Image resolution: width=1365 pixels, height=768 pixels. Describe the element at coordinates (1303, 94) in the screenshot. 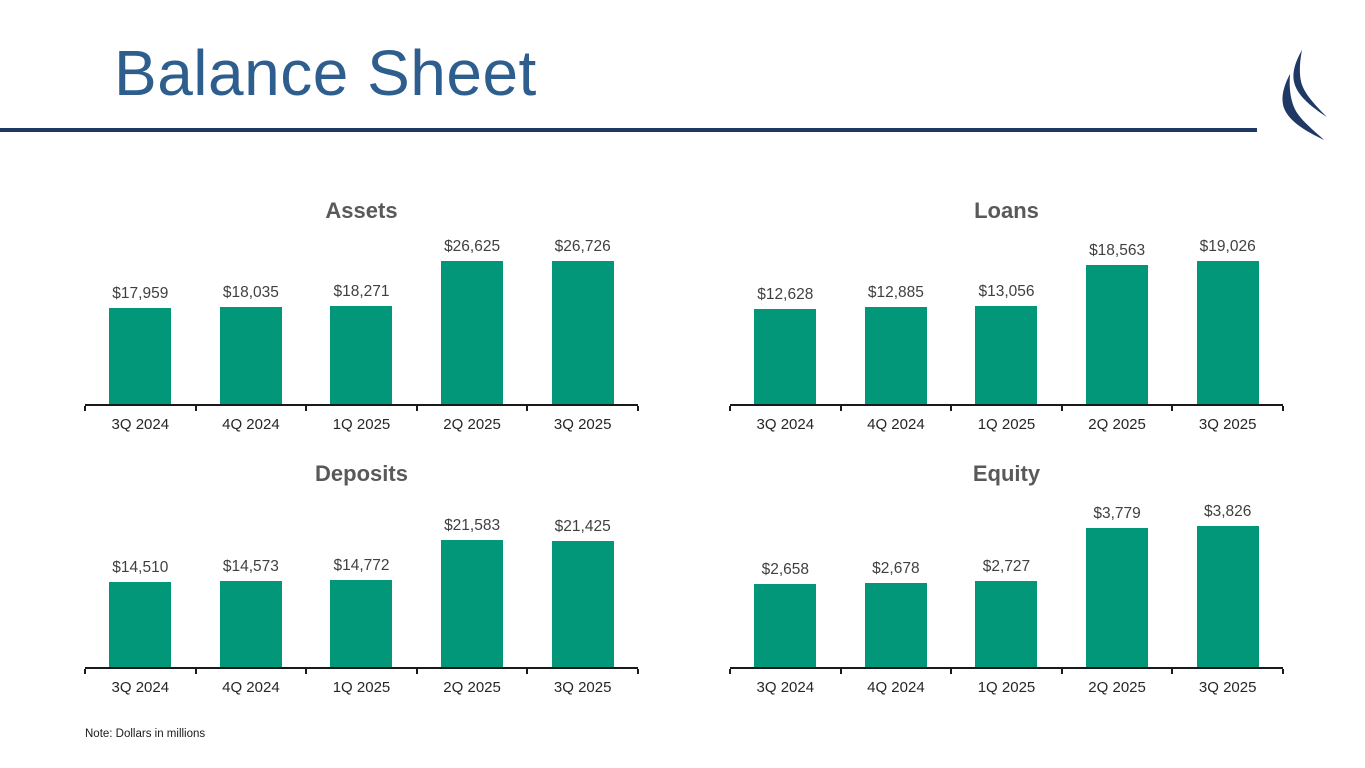

I see `swoosh-logo-icon` at that location.